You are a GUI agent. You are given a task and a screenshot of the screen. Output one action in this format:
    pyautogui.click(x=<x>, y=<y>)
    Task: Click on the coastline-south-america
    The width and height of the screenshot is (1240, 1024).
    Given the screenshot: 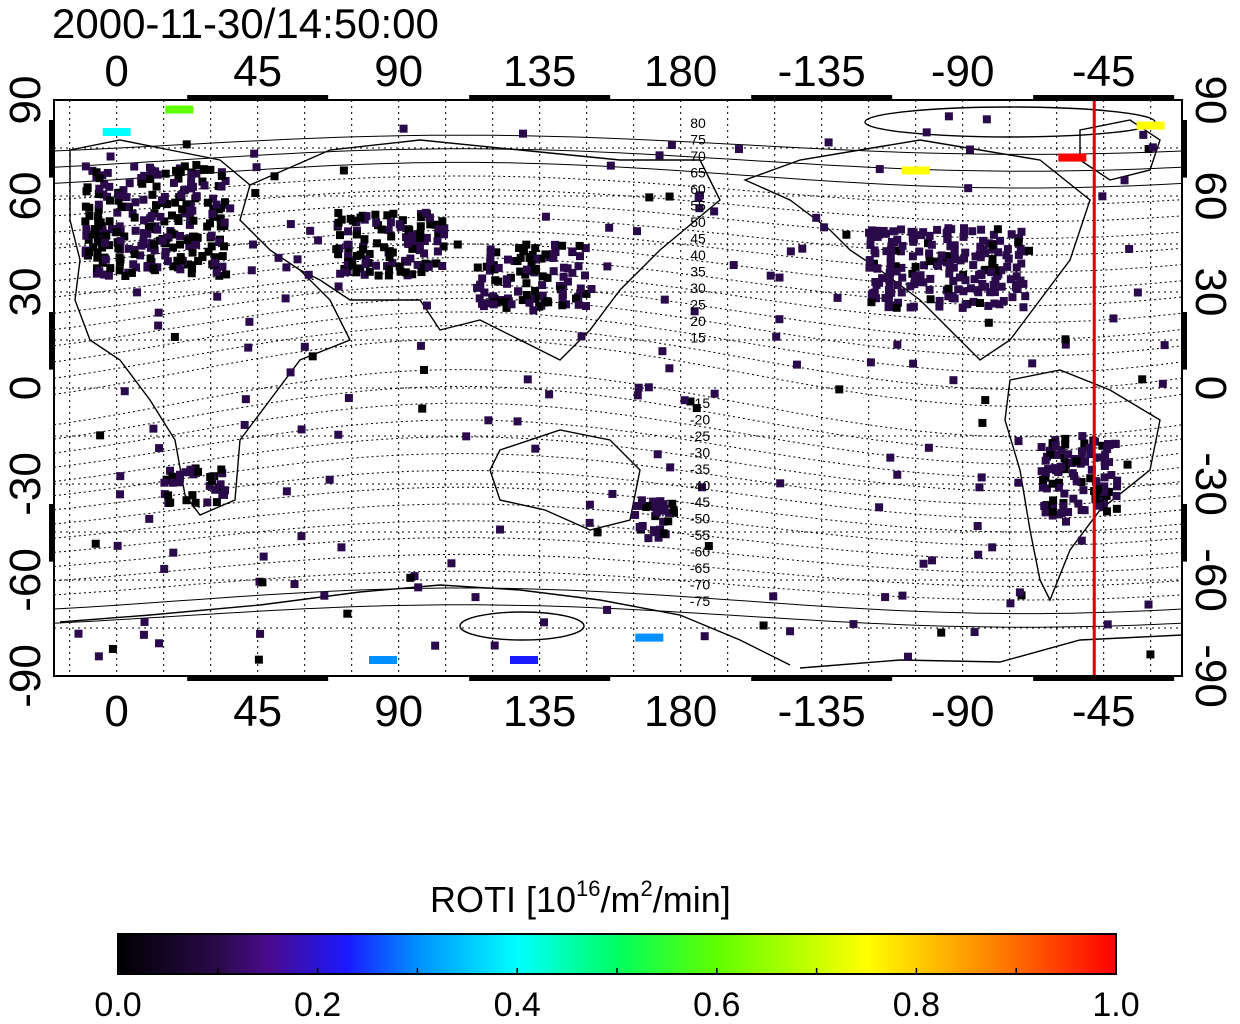 What is the action you would take?
    pyautogui.click(x=1082, y=485)
    